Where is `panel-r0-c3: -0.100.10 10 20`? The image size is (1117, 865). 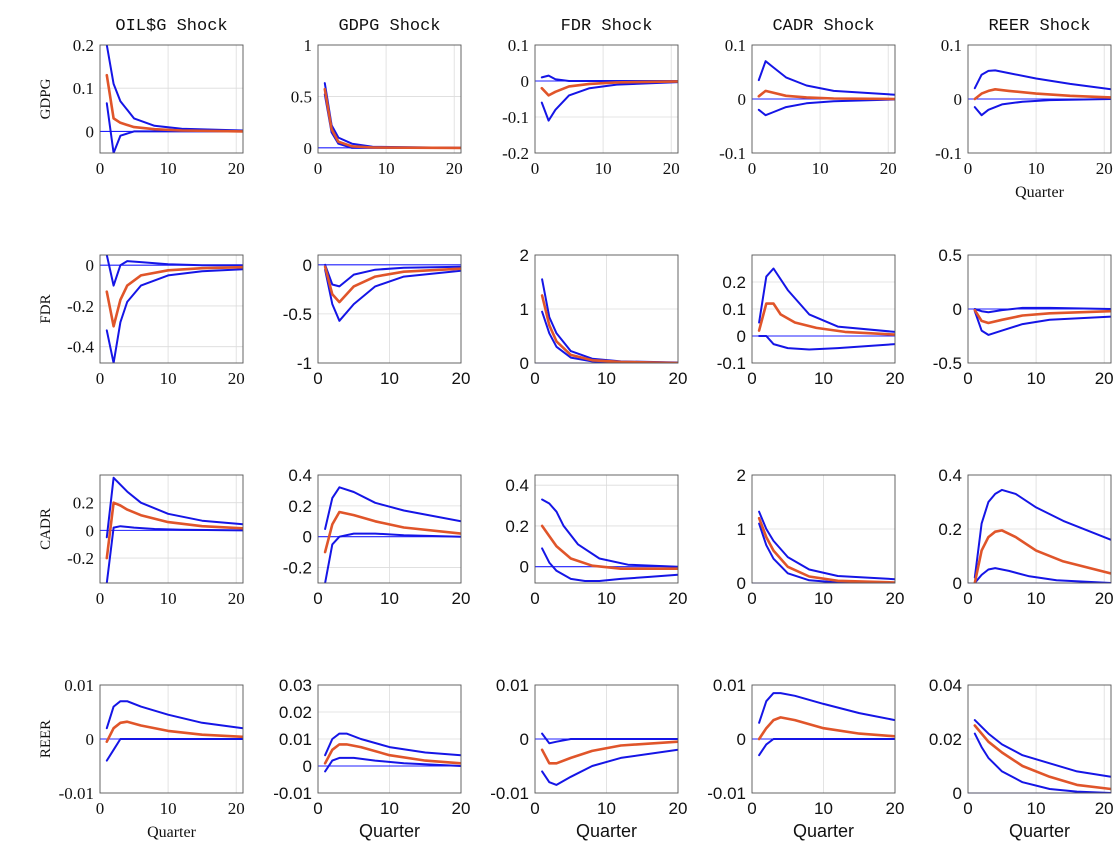
panel-r0-c3: -0.100.10 10 20 is located at coordinates (808, 107).